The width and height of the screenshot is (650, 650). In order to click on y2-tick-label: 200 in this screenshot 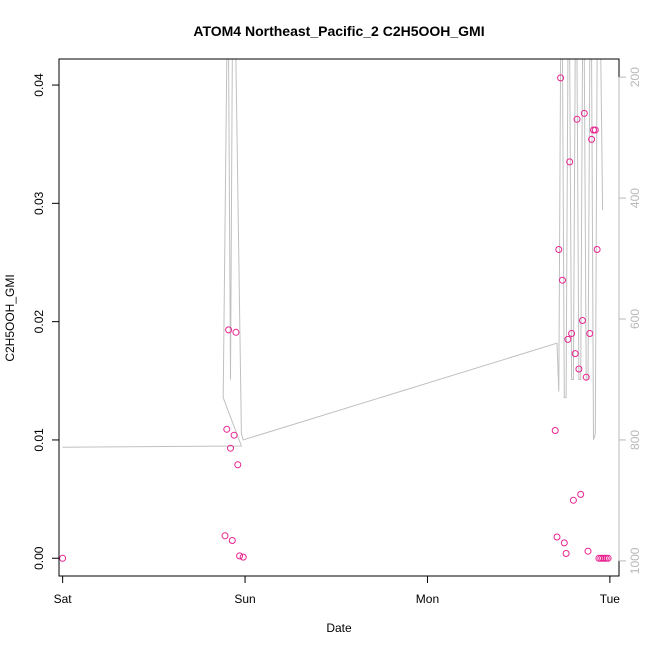, I will do `click(635, 77)`.